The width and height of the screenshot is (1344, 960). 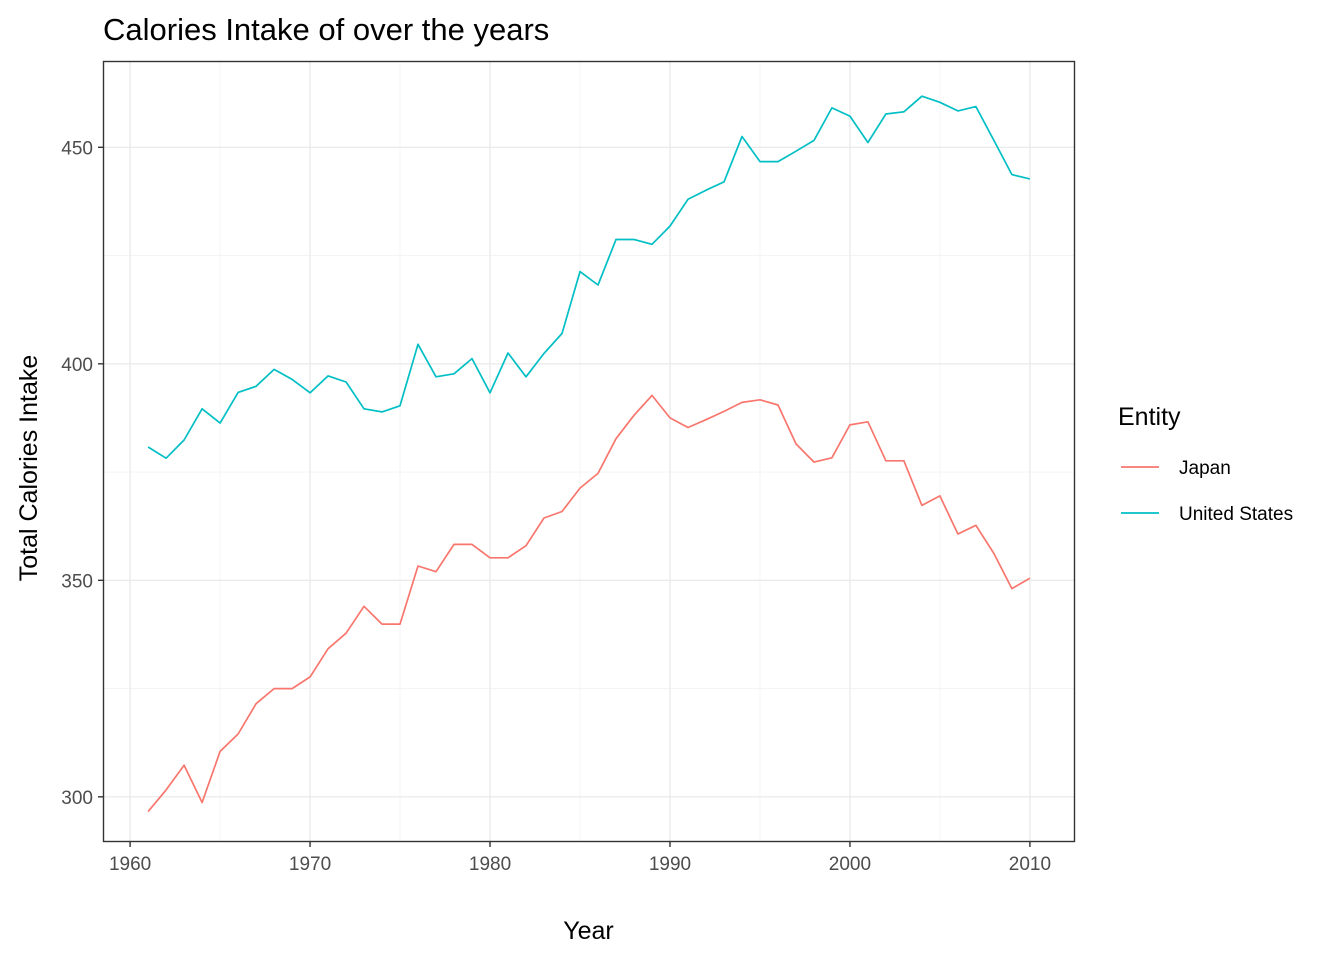 I want to click on x-tick-label: 2000, so click(x=850, y=864).